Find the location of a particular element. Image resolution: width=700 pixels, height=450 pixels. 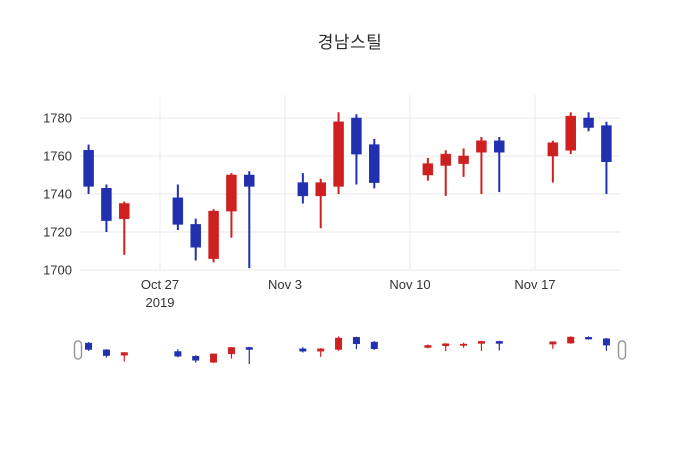

chart-title: 경남스틸 is located at coordinates (350, 42).